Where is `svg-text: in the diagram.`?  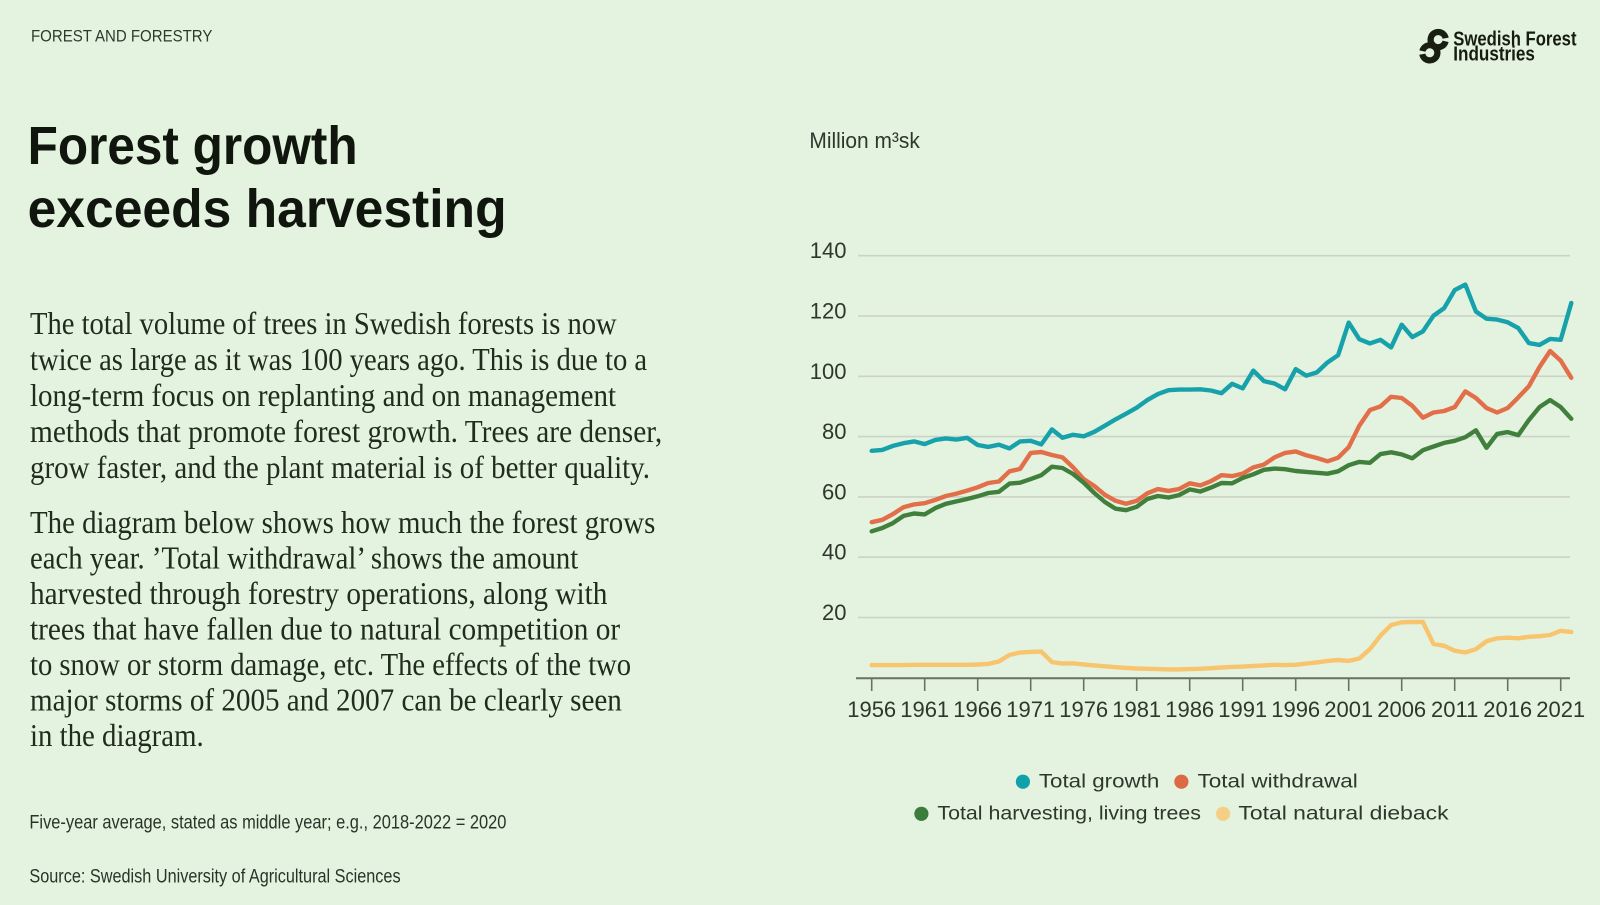
svg-text: in the diagram. is located at coordinates (117, 735).